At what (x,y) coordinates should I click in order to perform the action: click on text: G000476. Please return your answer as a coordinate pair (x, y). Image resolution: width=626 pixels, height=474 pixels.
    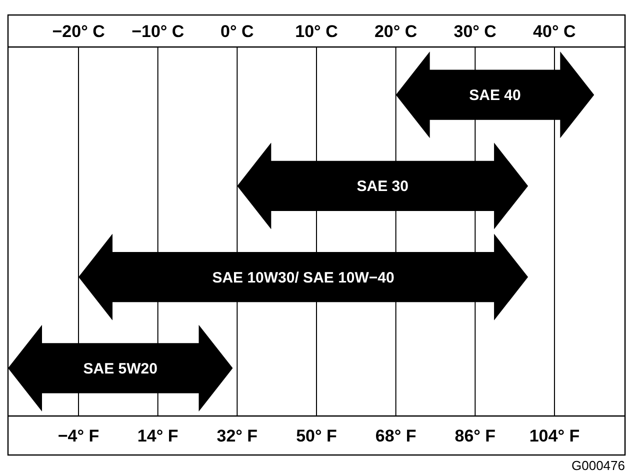
    Looking at the image, I should click on (598, 465).